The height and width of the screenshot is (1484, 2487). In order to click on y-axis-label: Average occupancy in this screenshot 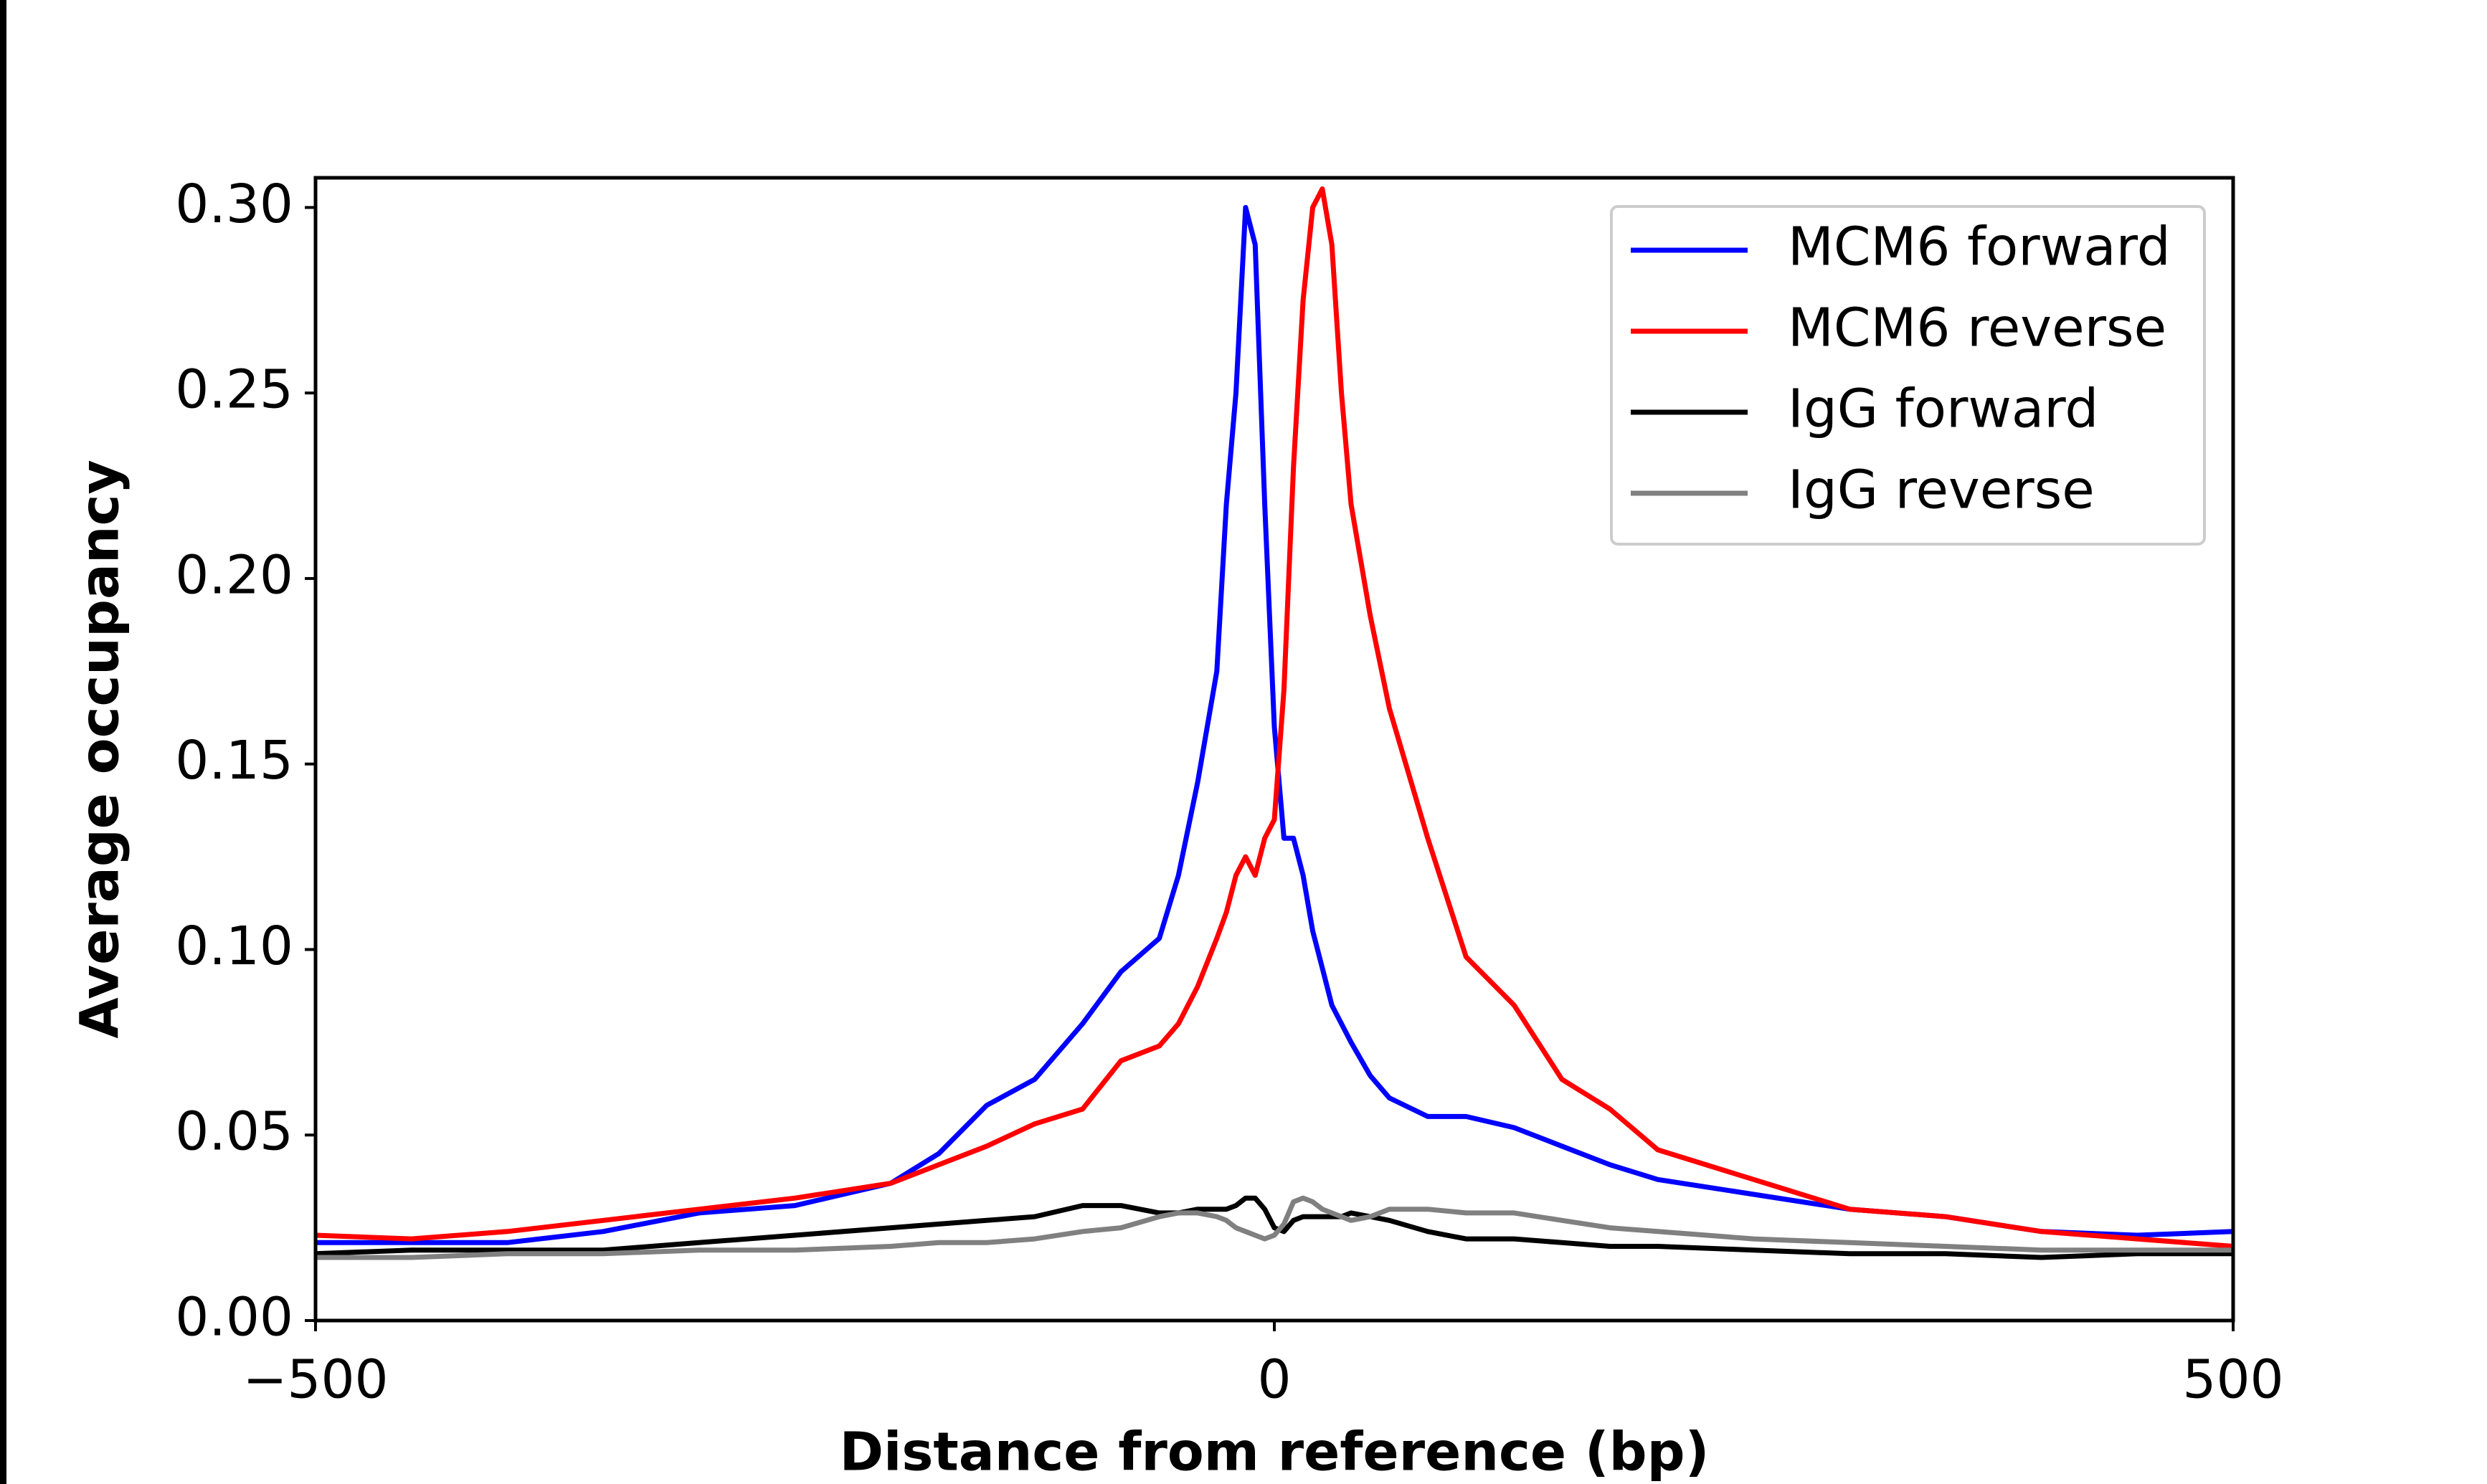, I will do `click(101, 749)`.